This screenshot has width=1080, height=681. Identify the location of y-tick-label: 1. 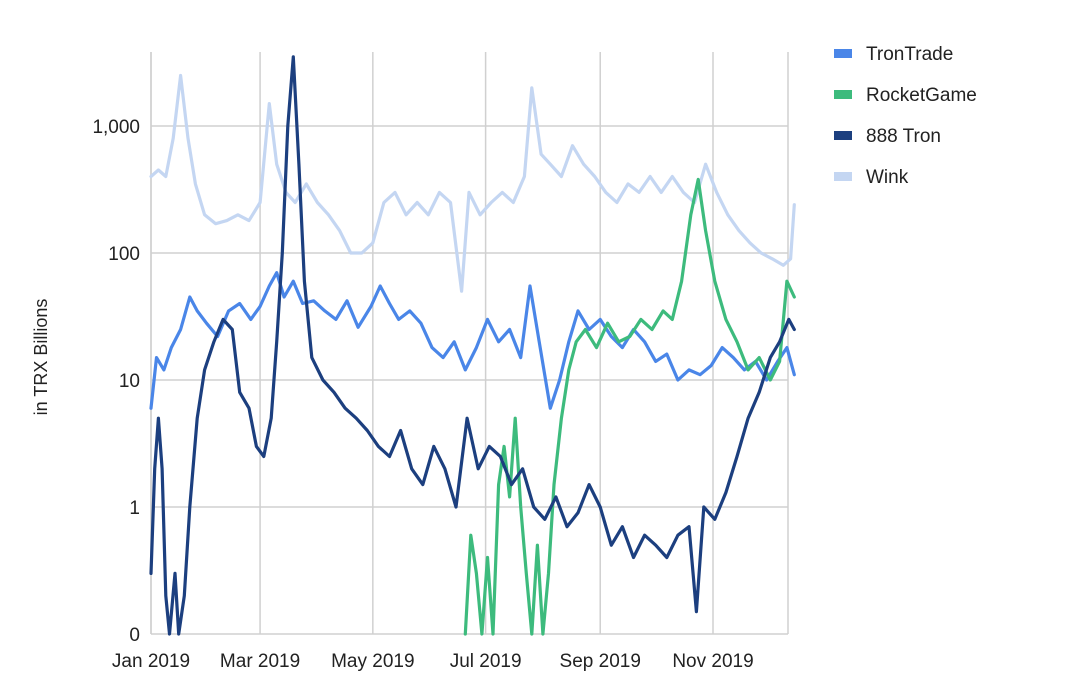
(134, 508).